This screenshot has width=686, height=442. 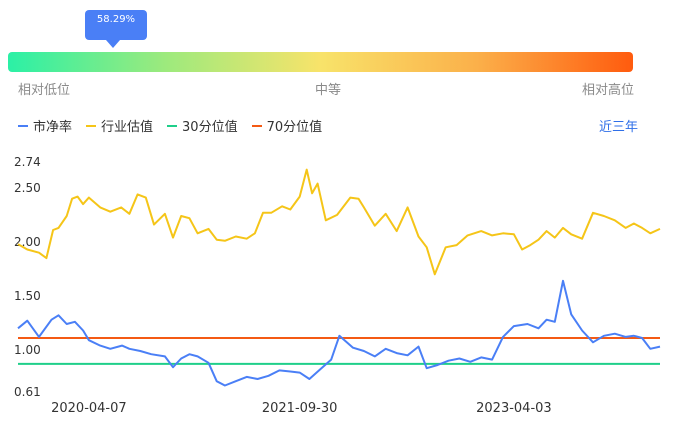 What do you see at coordinates (27, 162) in the screenshot?
I see `y-tick-label: 2.74` at bounding box center [27, 162].